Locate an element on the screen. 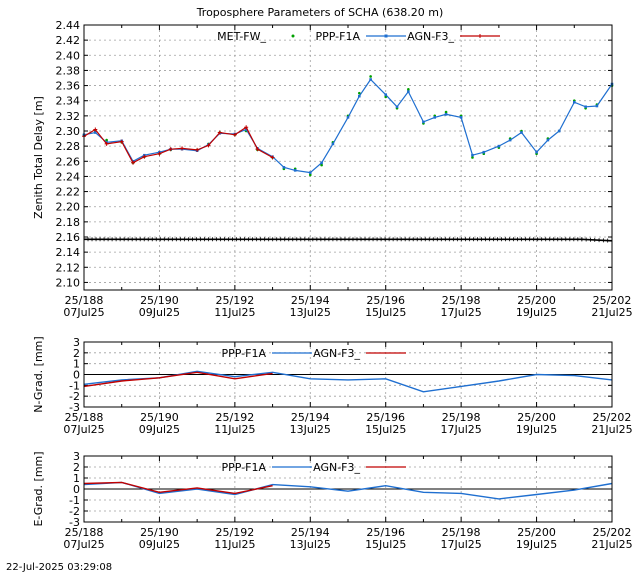 The width and height of the screenshot is (640, 576). legend-label: AGN-F3_ is located at coordinates (430, 36).